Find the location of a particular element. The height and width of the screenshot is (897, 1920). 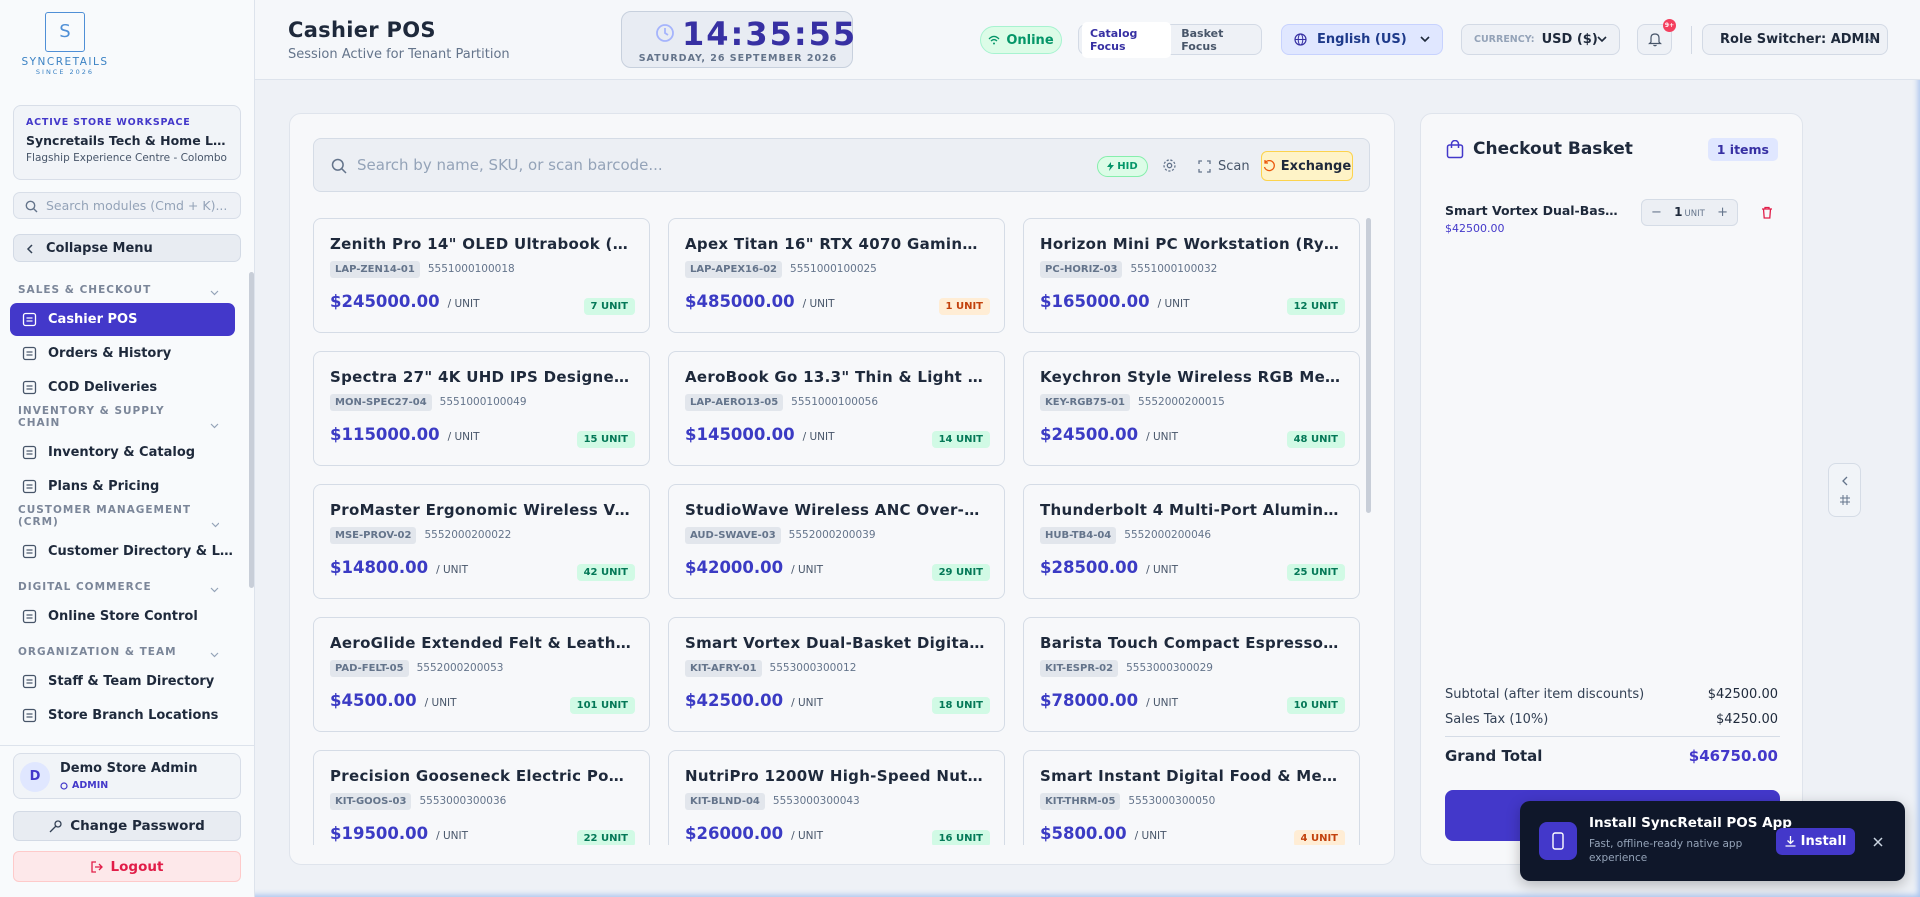

unit-label: / UNIT is located at coordinates (818, 437).